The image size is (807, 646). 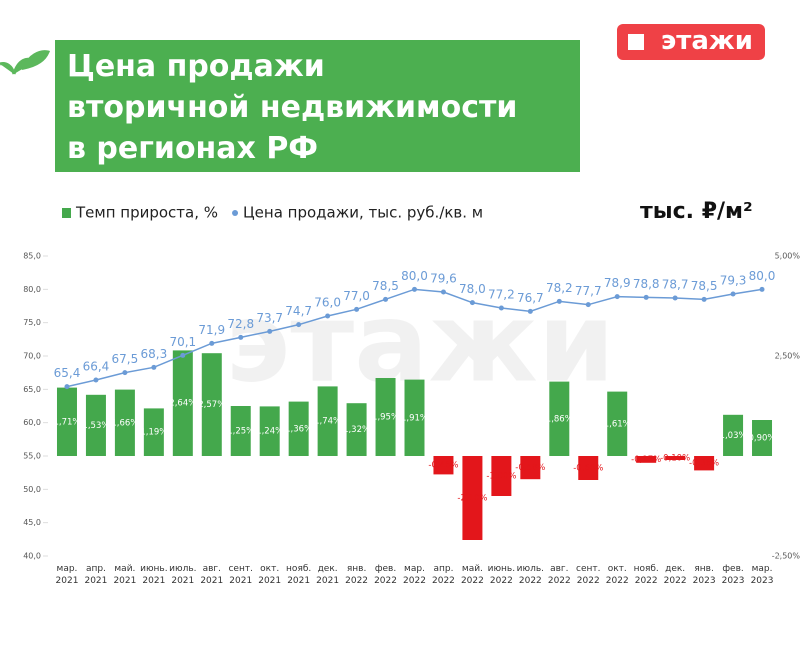 What do you see at coordinates (588, 575) in the screenshot?
I see `x-tick-label: сент. 2022` at bounding box center [588, 575].